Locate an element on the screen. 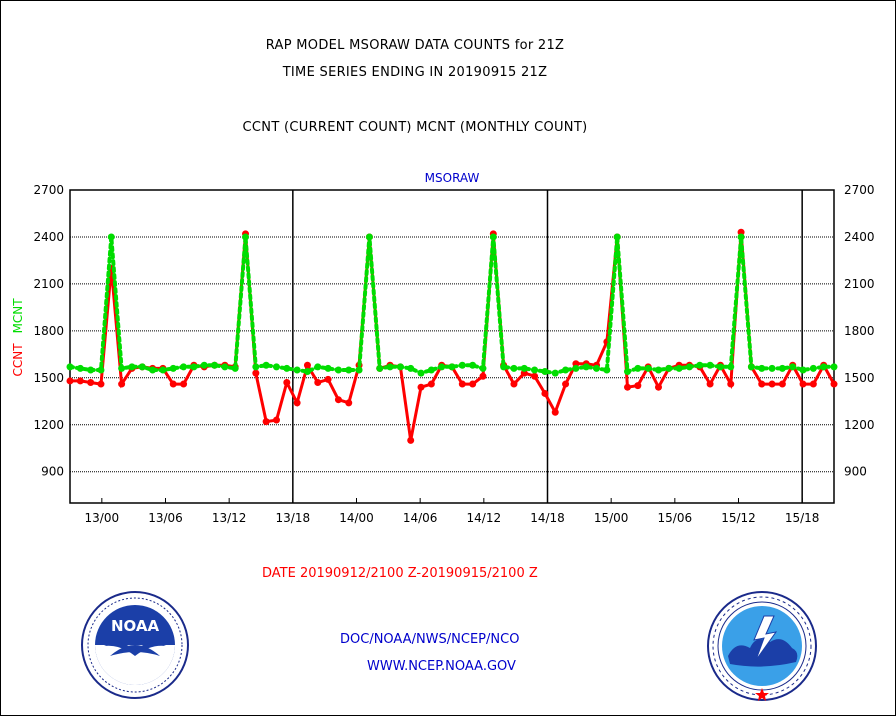 The width and height of the screenshot is (896, 716). x-tick-label: 13/00 is located at coordinates (102, 518).